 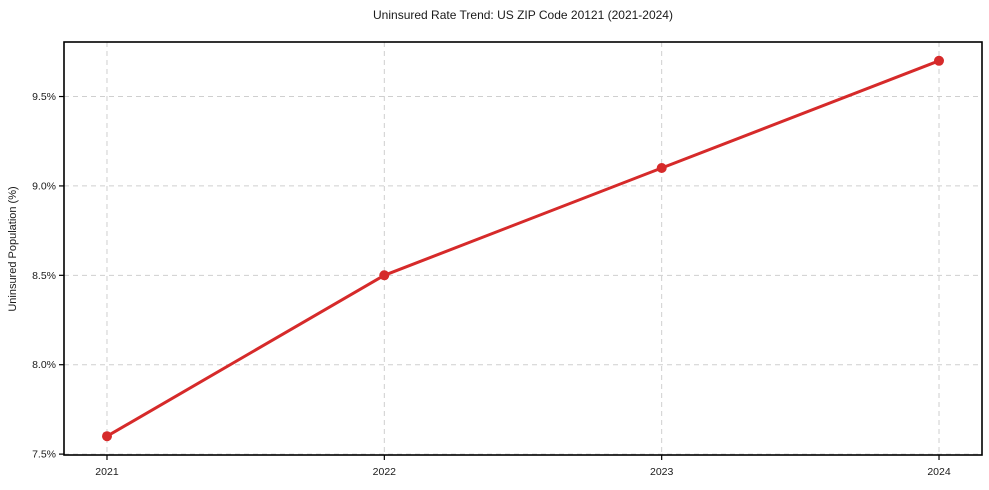 What do you see at coordinates (939, 472) in the screenshot?
I see `x-tick-label: 2024` at bounding box center [939, 472].